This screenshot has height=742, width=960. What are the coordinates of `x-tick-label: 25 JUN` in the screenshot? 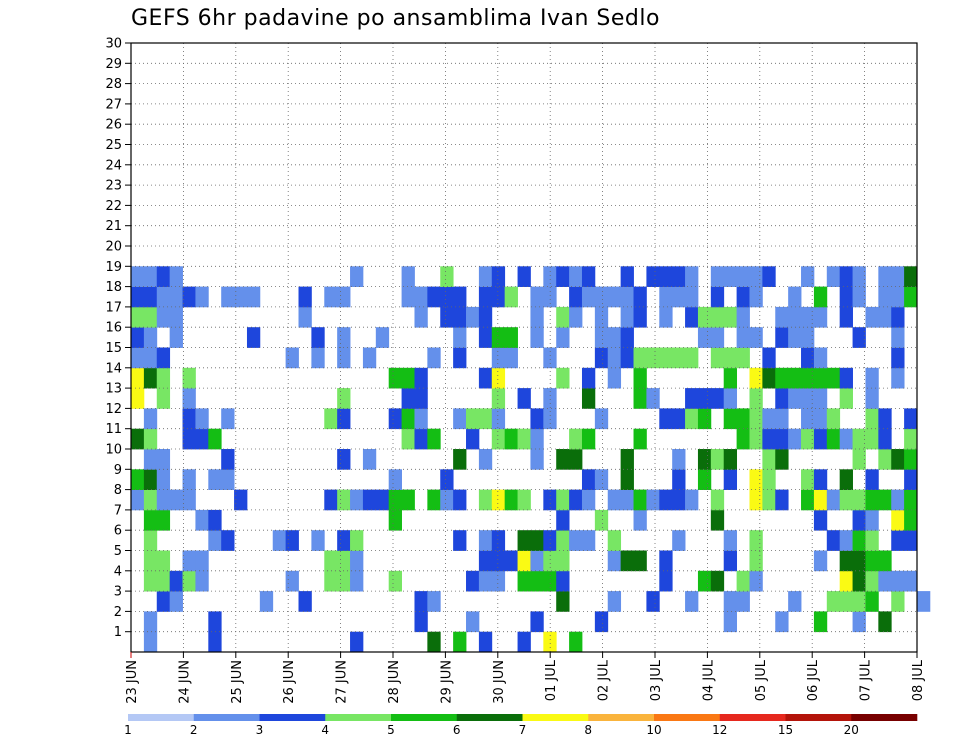 It's located at (237, 682).